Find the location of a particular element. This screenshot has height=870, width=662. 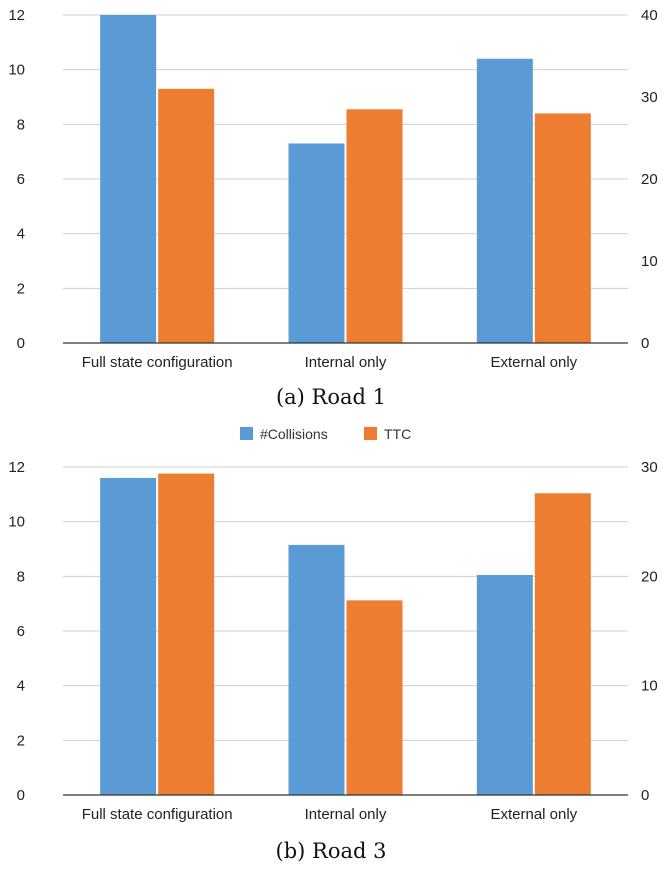

legend-swatch-collisions is located at coordinates (246, 433).